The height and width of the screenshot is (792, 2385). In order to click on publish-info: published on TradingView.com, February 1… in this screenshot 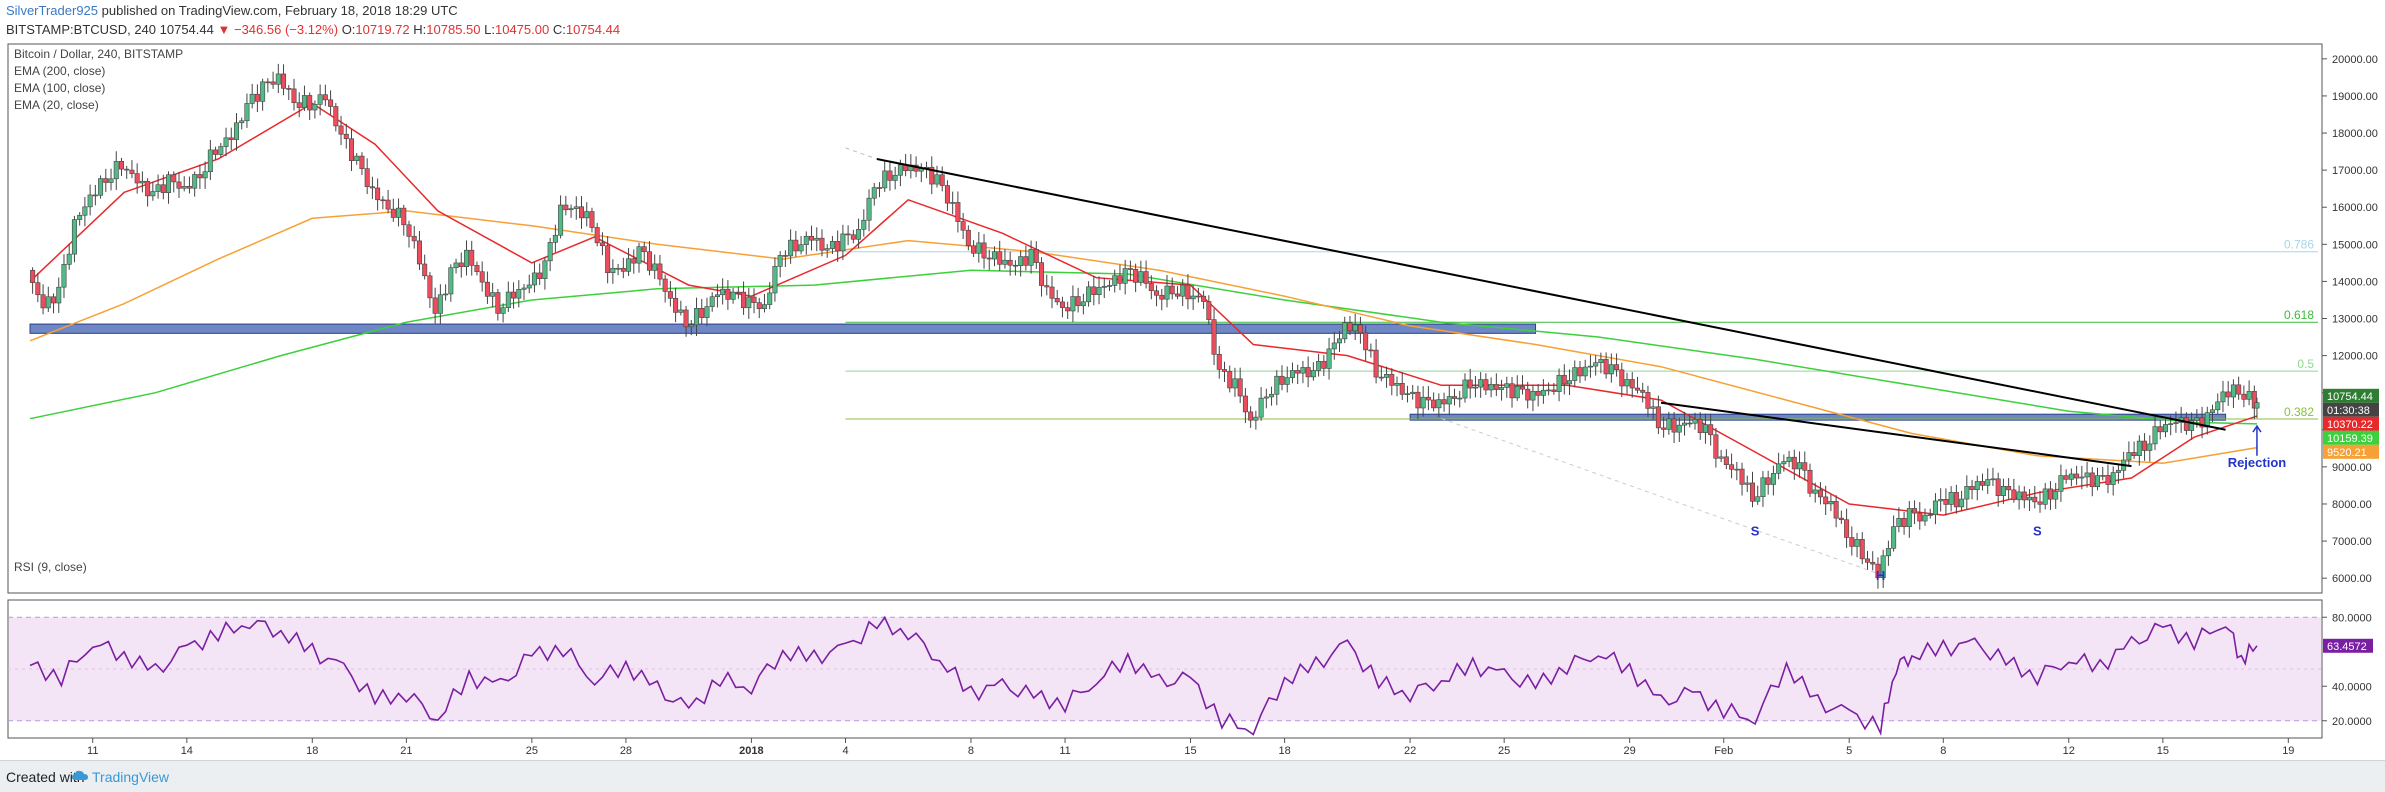, I will do `click(279, 10)`.